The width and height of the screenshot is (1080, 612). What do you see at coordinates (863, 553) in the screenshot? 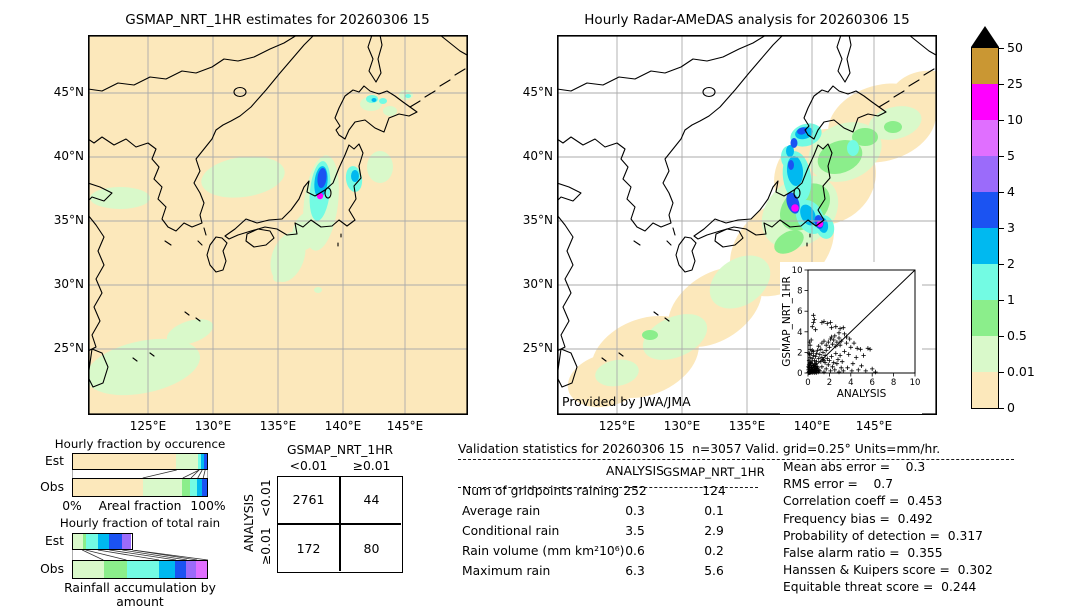
I see `score-item: False alarm ratio = 0.355` at bounding box center [863, 553].